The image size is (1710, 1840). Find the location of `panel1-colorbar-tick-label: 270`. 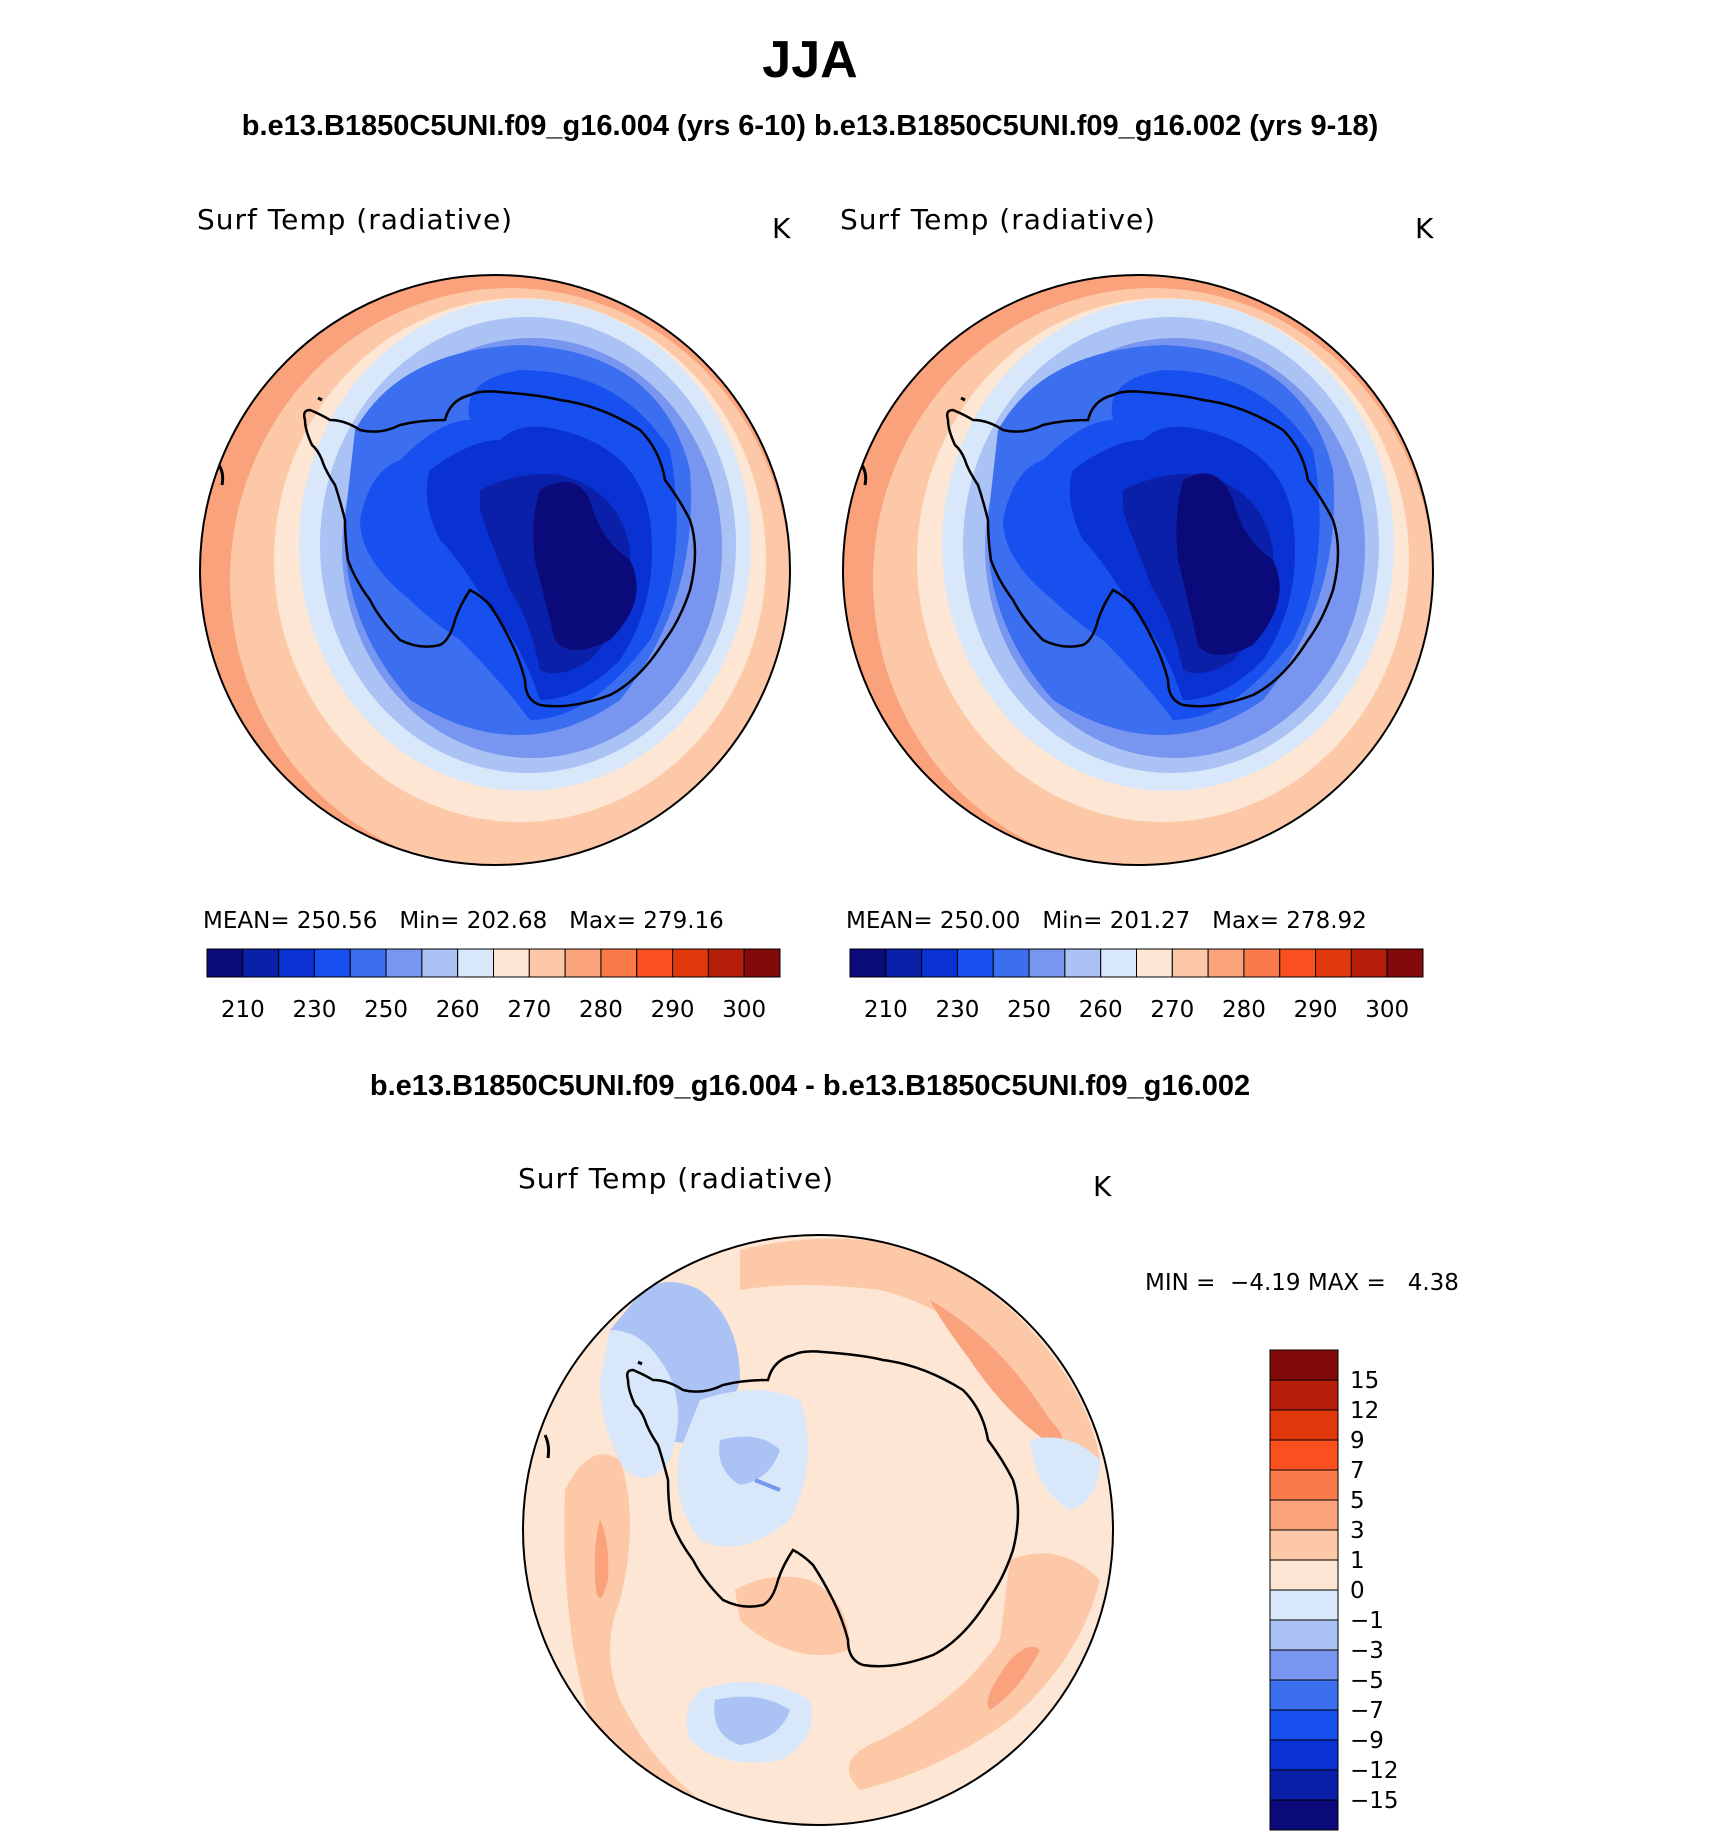

panel1-colorbar-tick-label: 270 is located at coordinates (529, 1010).